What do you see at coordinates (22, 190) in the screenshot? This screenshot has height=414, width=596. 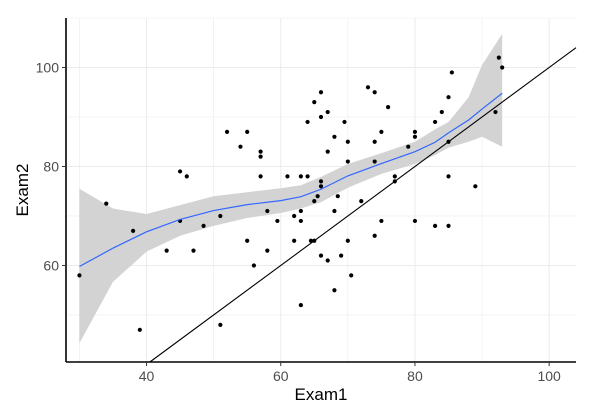 I see `y-axis-title: Exam2` at bounding box center [22, 190].